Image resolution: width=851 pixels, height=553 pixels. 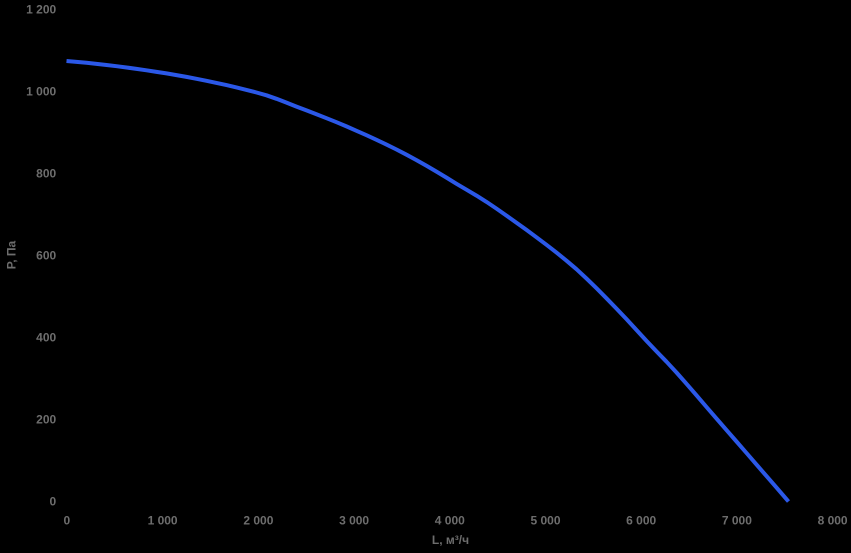 What do you see at coordinates (46, 337) in the screenshot?
I see `svg-text: 400` at bounding box center [46, 337].